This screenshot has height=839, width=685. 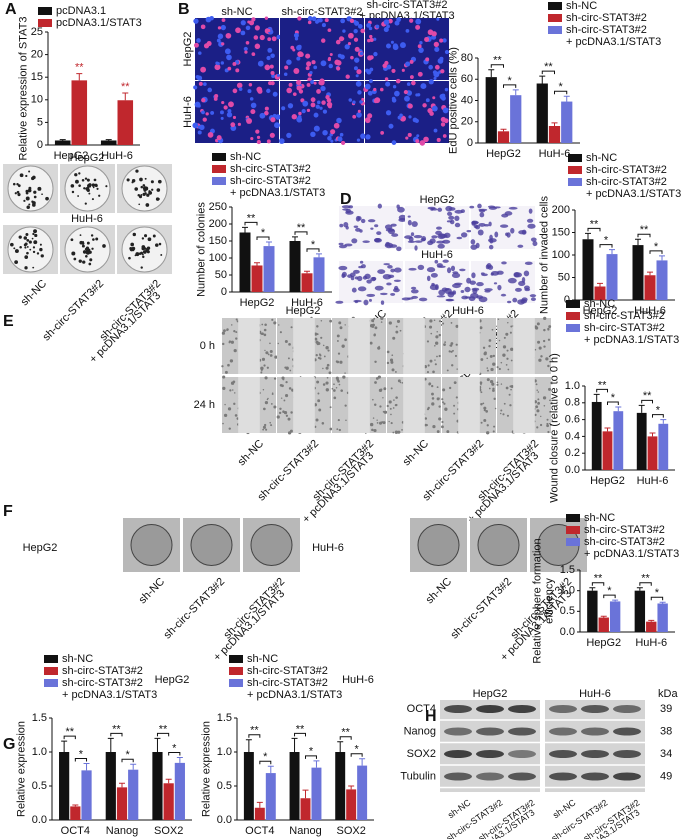 I want to click on legend-label: sh-NC, so click(x=262, y=659).